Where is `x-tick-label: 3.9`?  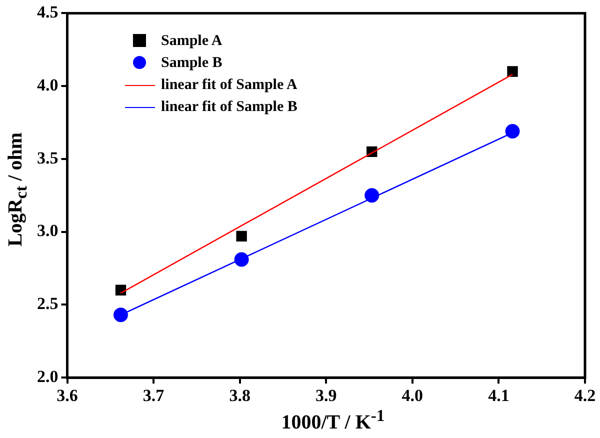 x-tick-label: 3.9 is located at coordinates (326, 396).